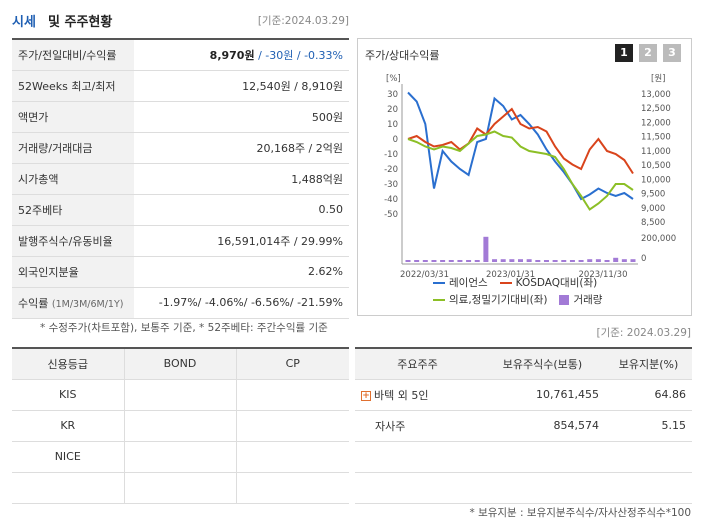 Image resolution: width=702 pixels, height=525 pixels. What do you see at coordinates (542, 395) in the screenshot?
I see `holder-shares: 10,761,455` at bounding box center [542, 395].